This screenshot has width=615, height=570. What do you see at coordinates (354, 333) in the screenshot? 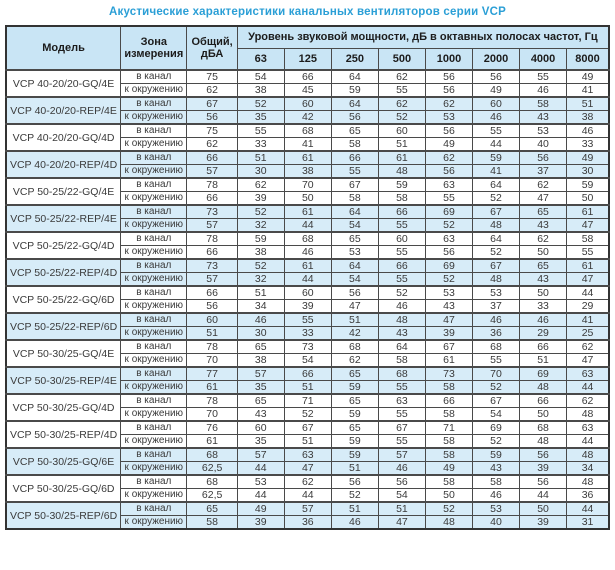
I see `band-cell: 42` at bounding box center [354, 333].